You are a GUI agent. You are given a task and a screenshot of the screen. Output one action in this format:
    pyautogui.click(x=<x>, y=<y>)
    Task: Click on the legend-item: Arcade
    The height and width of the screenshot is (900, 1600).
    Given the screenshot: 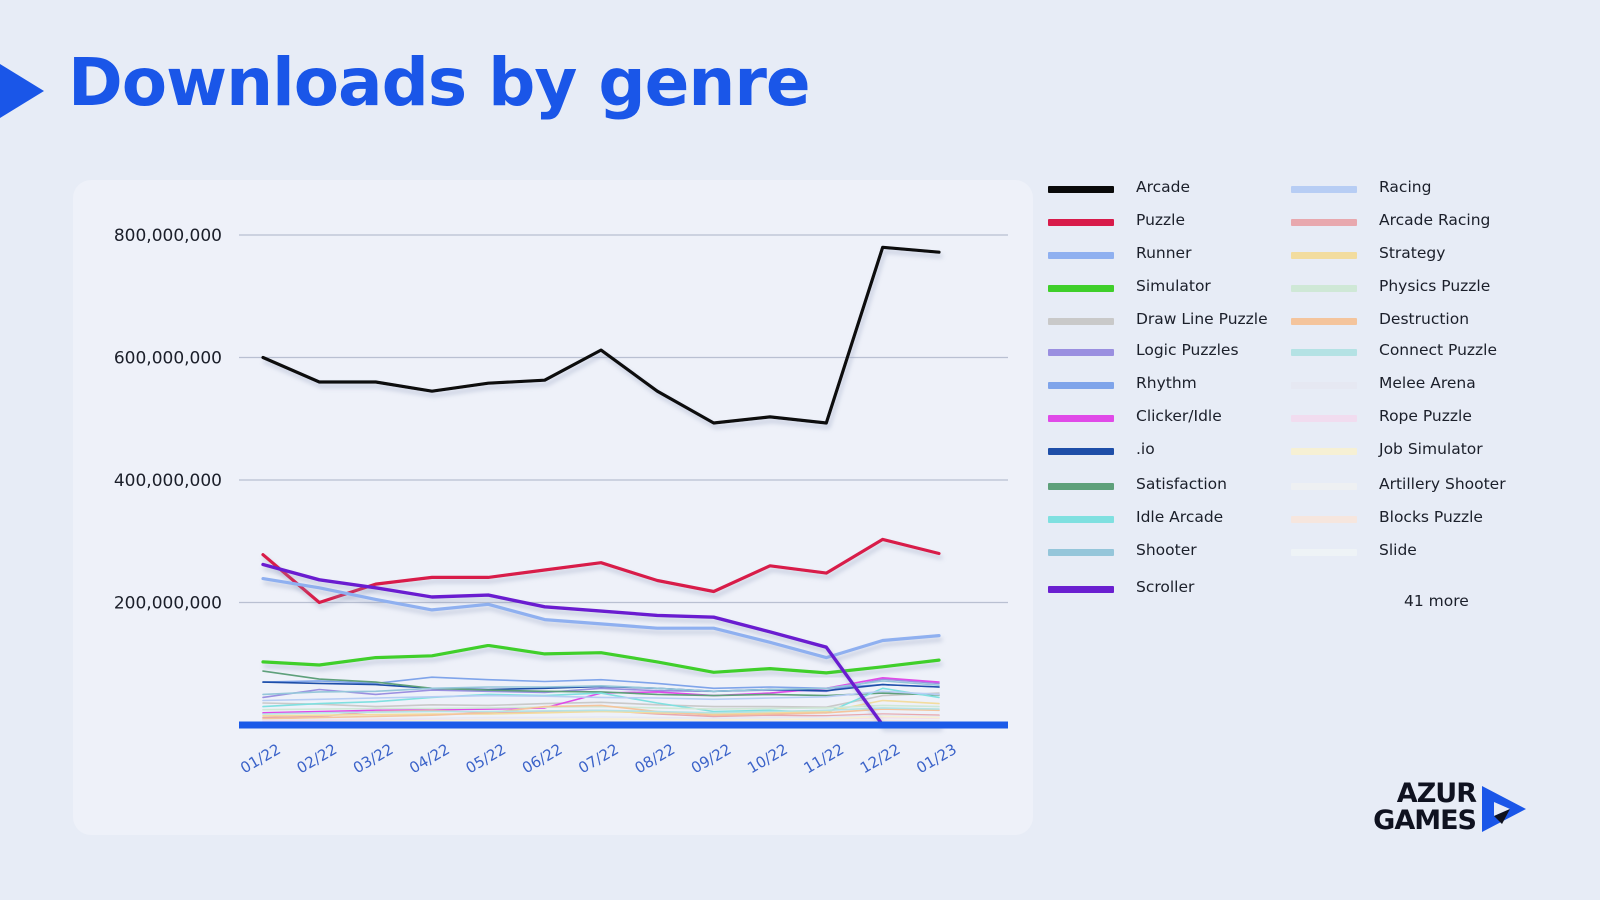 What is the action you would take?
    pyautogui.click(x=1173, y=190)
    